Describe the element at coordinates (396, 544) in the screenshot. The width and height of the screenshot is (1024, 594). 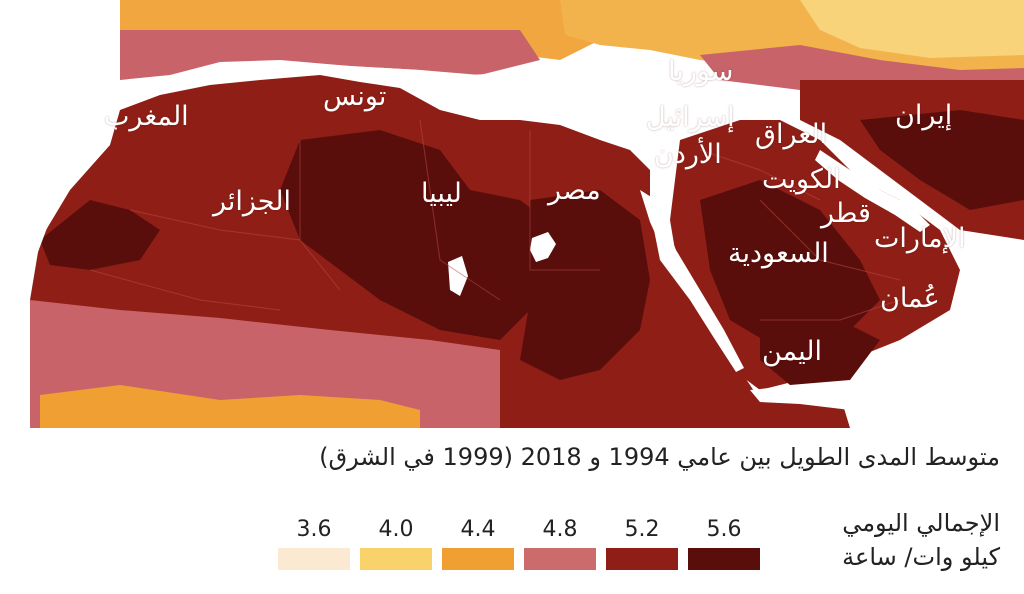
I see `legend-item: 4.0` at that location.